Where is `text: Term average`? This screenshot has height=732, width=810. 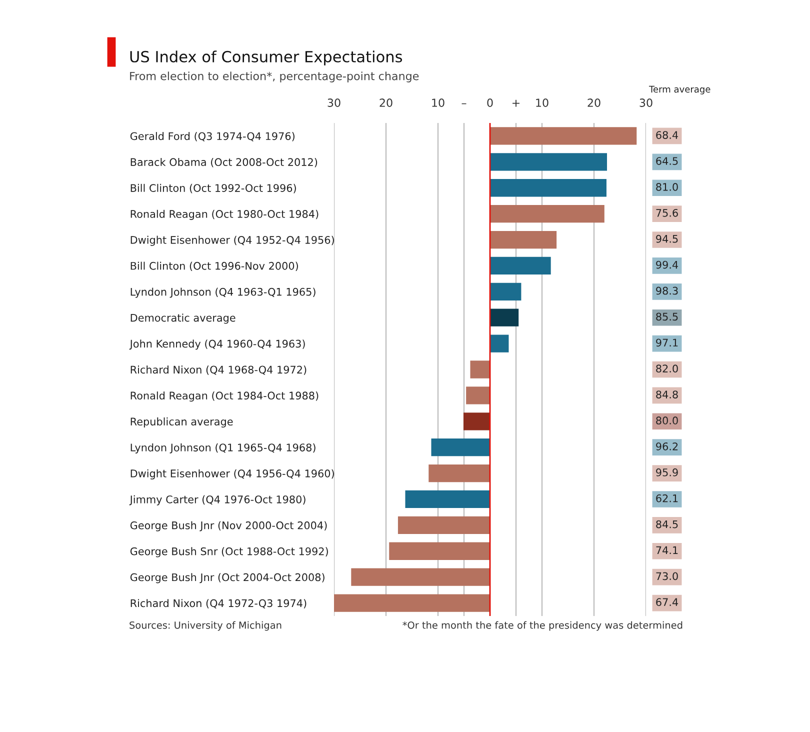 text: Term average is located at coordinates (679, 90).